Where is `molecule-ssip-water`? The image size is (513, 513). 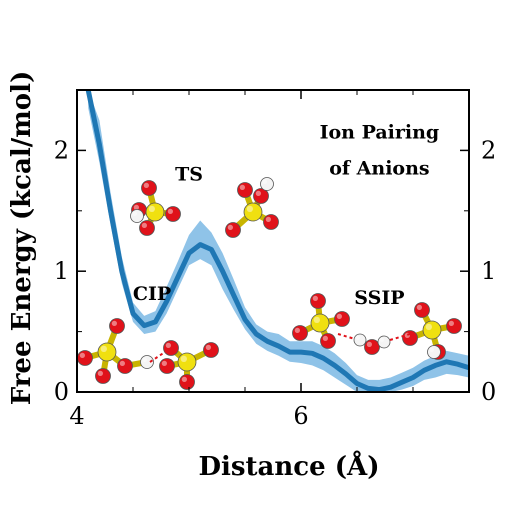
molecule-ssip-water is located at coordinates (372, 344).